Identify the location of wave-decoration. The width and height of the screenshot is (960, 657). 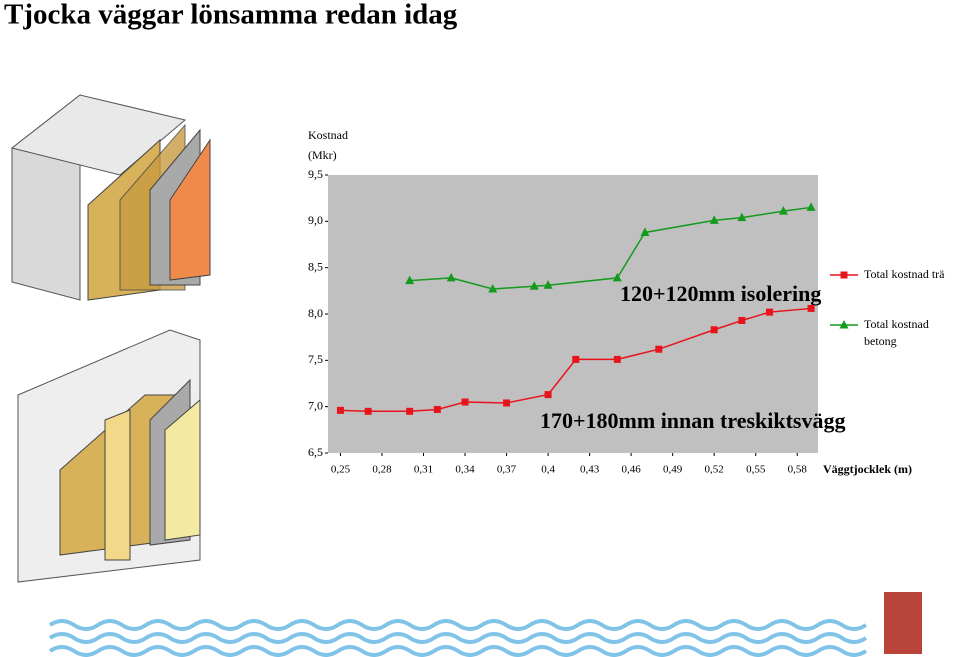
(458, 638).